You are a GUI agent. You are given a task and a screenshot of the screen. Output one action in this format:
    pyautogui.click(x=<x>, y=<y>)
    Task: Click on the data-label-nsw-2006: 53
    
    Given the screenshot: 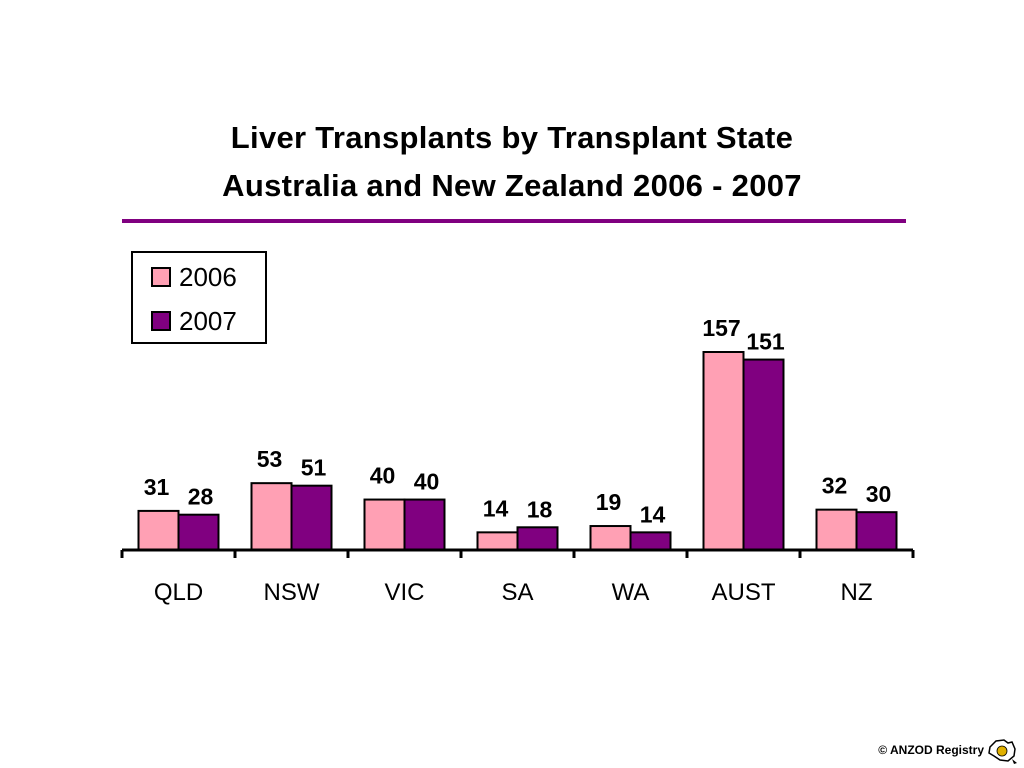 What is the action you would take?
    pyautogui.click(x=270, y=459)
    